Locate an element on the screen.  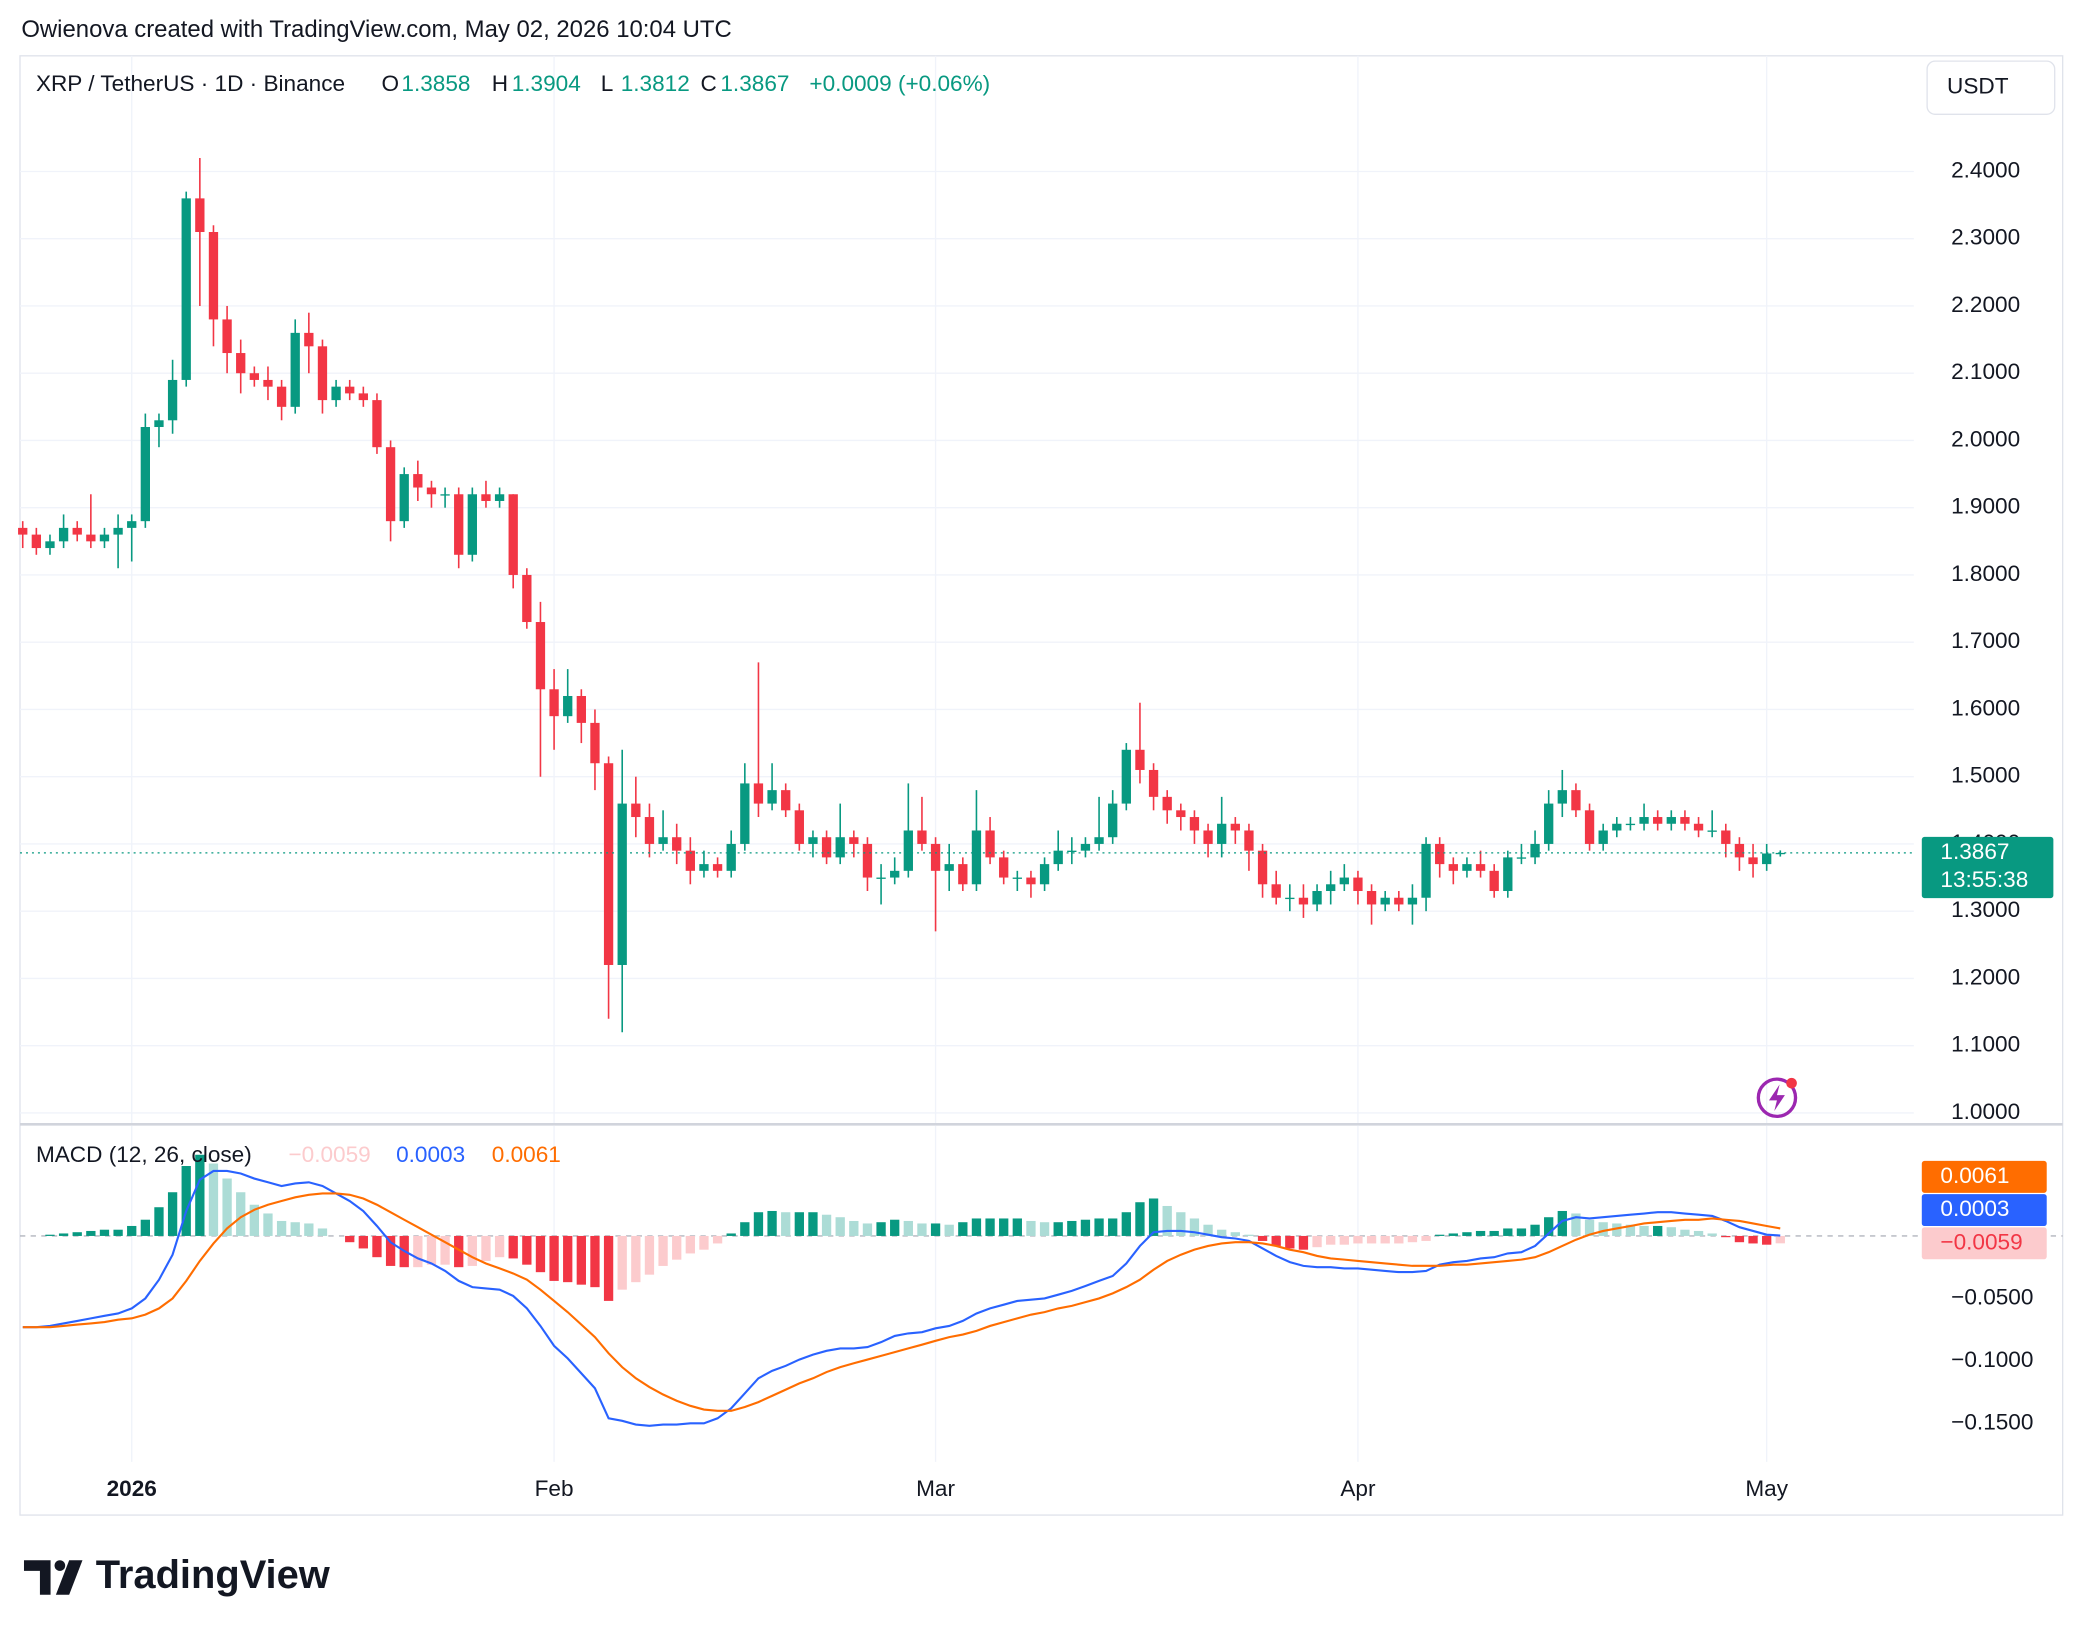
icon-ring is located at coordinates (1777, 1098).